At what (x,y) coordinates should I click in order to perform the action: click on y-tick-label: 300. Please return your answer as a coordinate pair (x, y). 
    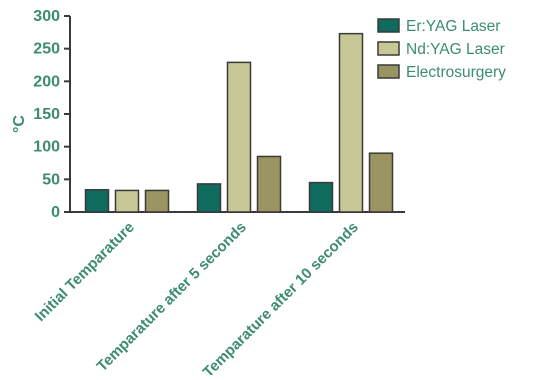
    Looking at the image, I should click on (46, 16).